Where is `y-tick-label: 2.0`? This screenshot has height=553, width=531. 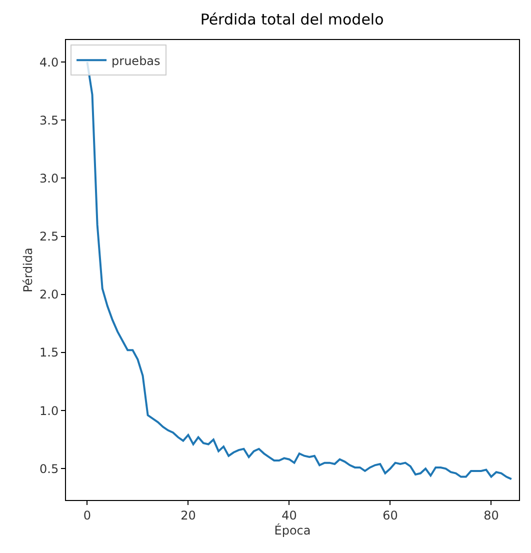
y-tick-label: 2.0 is located at coordinates (49, 295).